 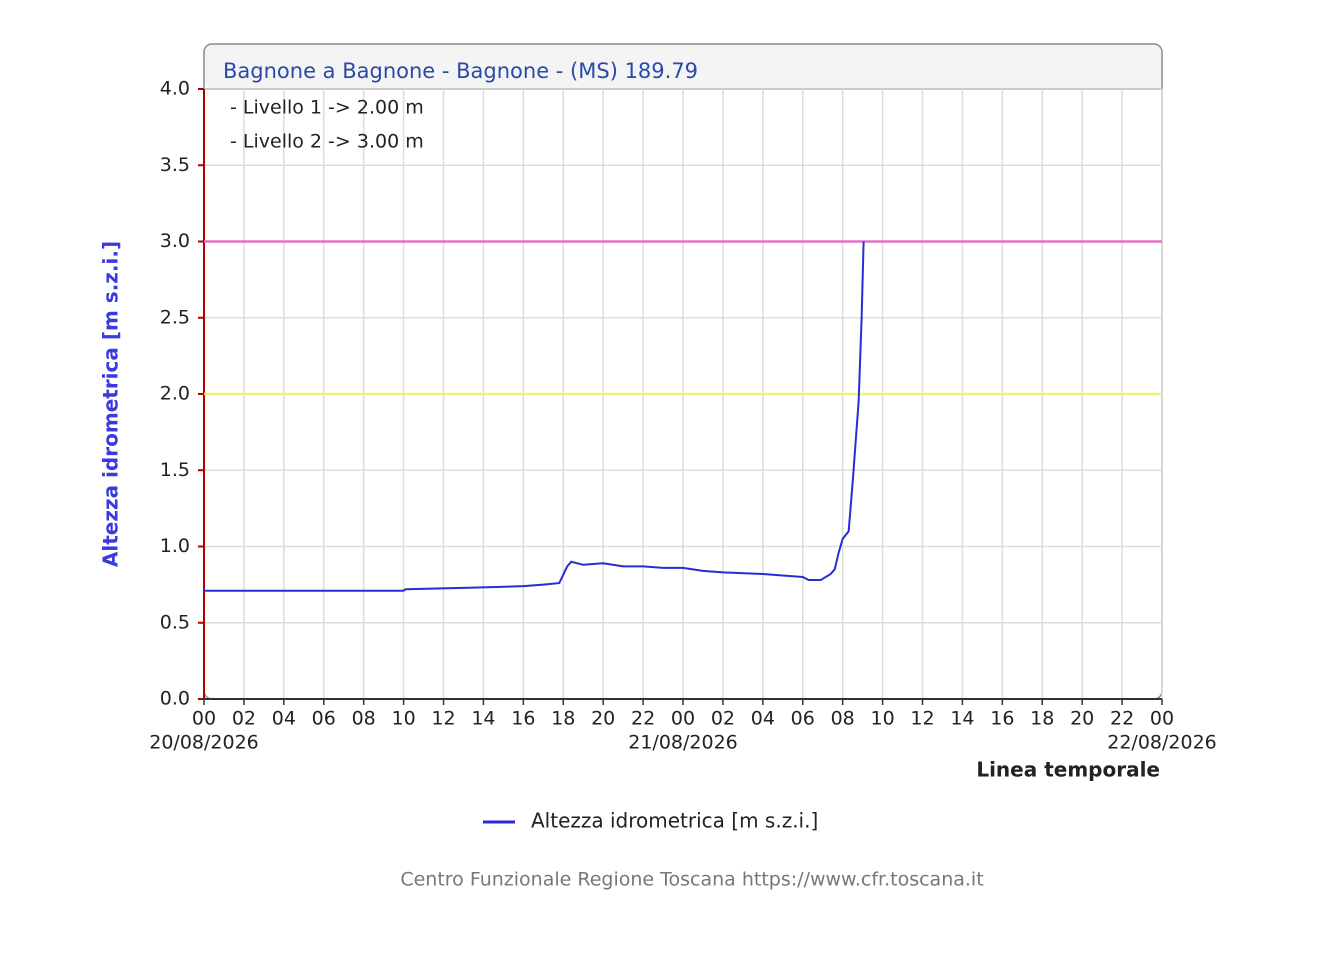 I want to click on y-tick-label: 2.5, so click(x=175, y=317).